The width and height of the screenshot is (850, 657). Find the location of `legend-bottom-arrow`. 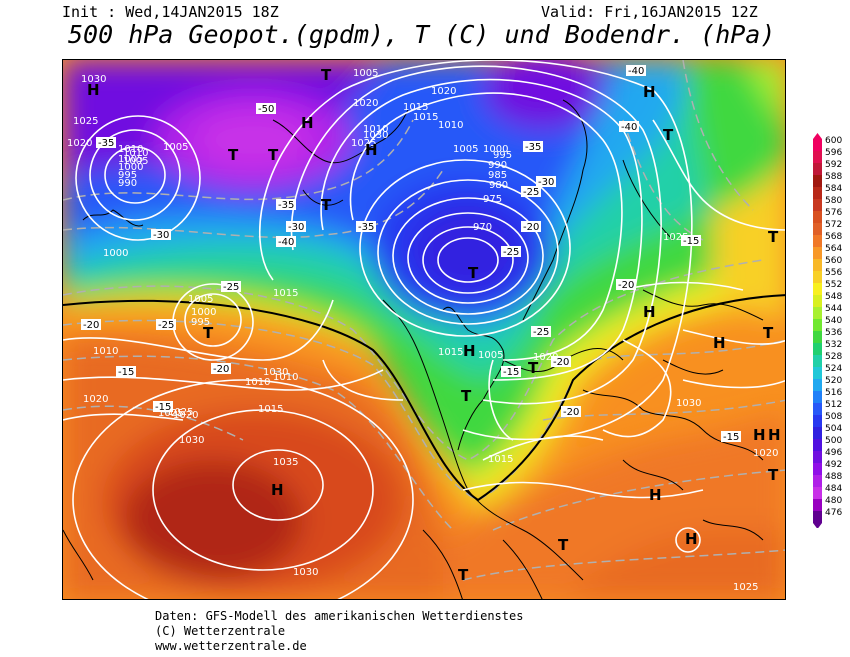

legend-bottom-arrow is located at coordinates (817, 526).